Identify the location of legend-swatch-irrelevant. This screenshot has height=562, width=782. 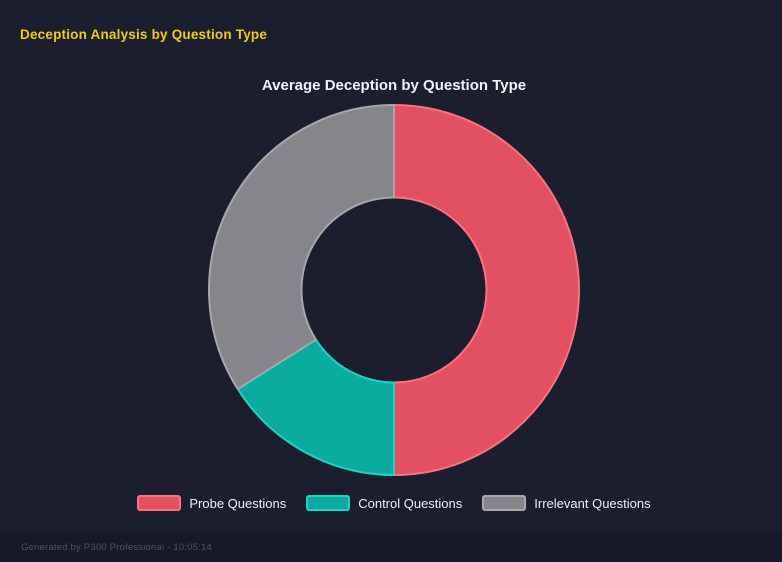
(504, 503).